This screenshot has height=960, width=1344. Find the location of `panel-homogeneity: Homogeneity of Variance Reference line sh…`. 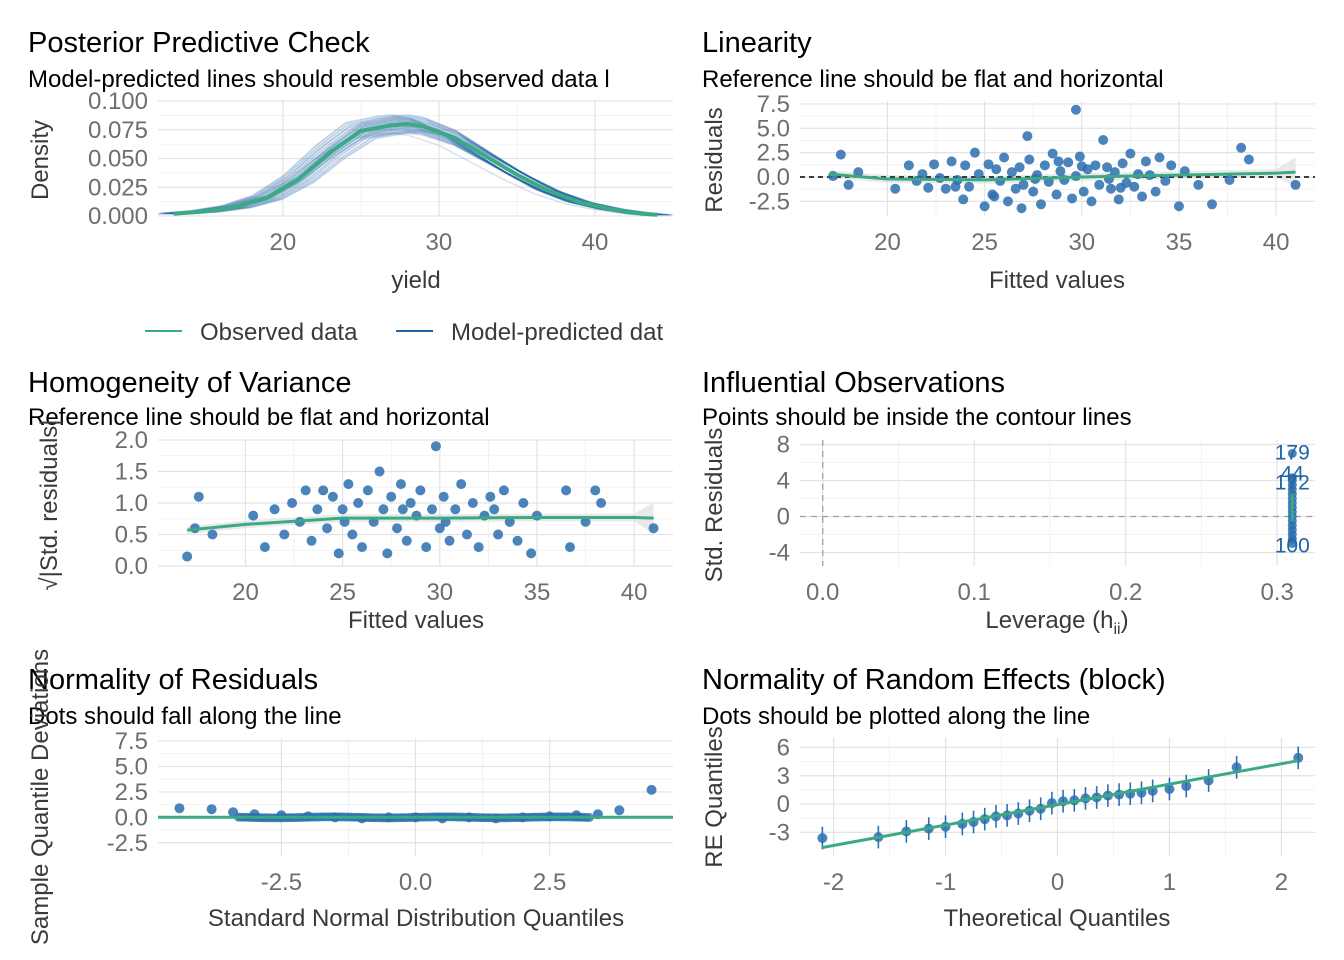

panel-homogeneity: Homogeneity of Variance Reference line sh… is located at coordinates (350, 500).